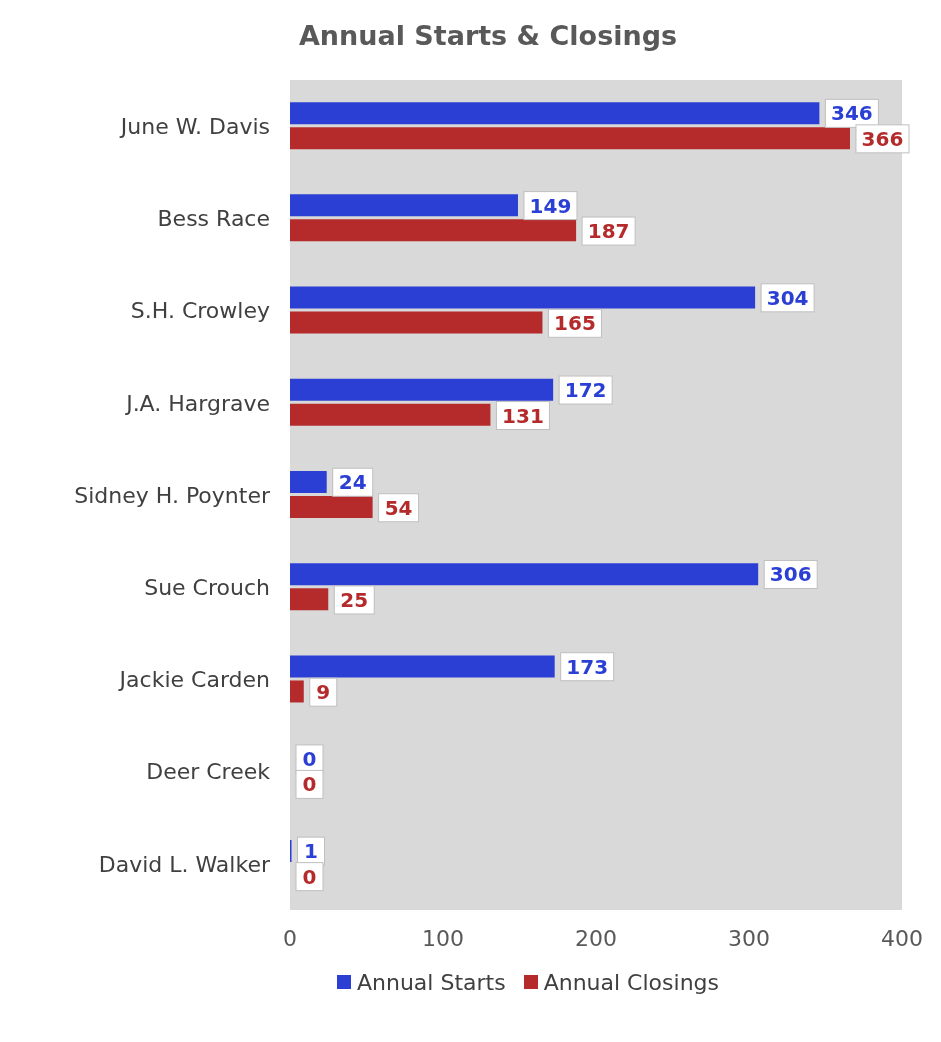 This screenshot has width=941, height=1042. I want to click on data-label: 1, so click(311, 851).